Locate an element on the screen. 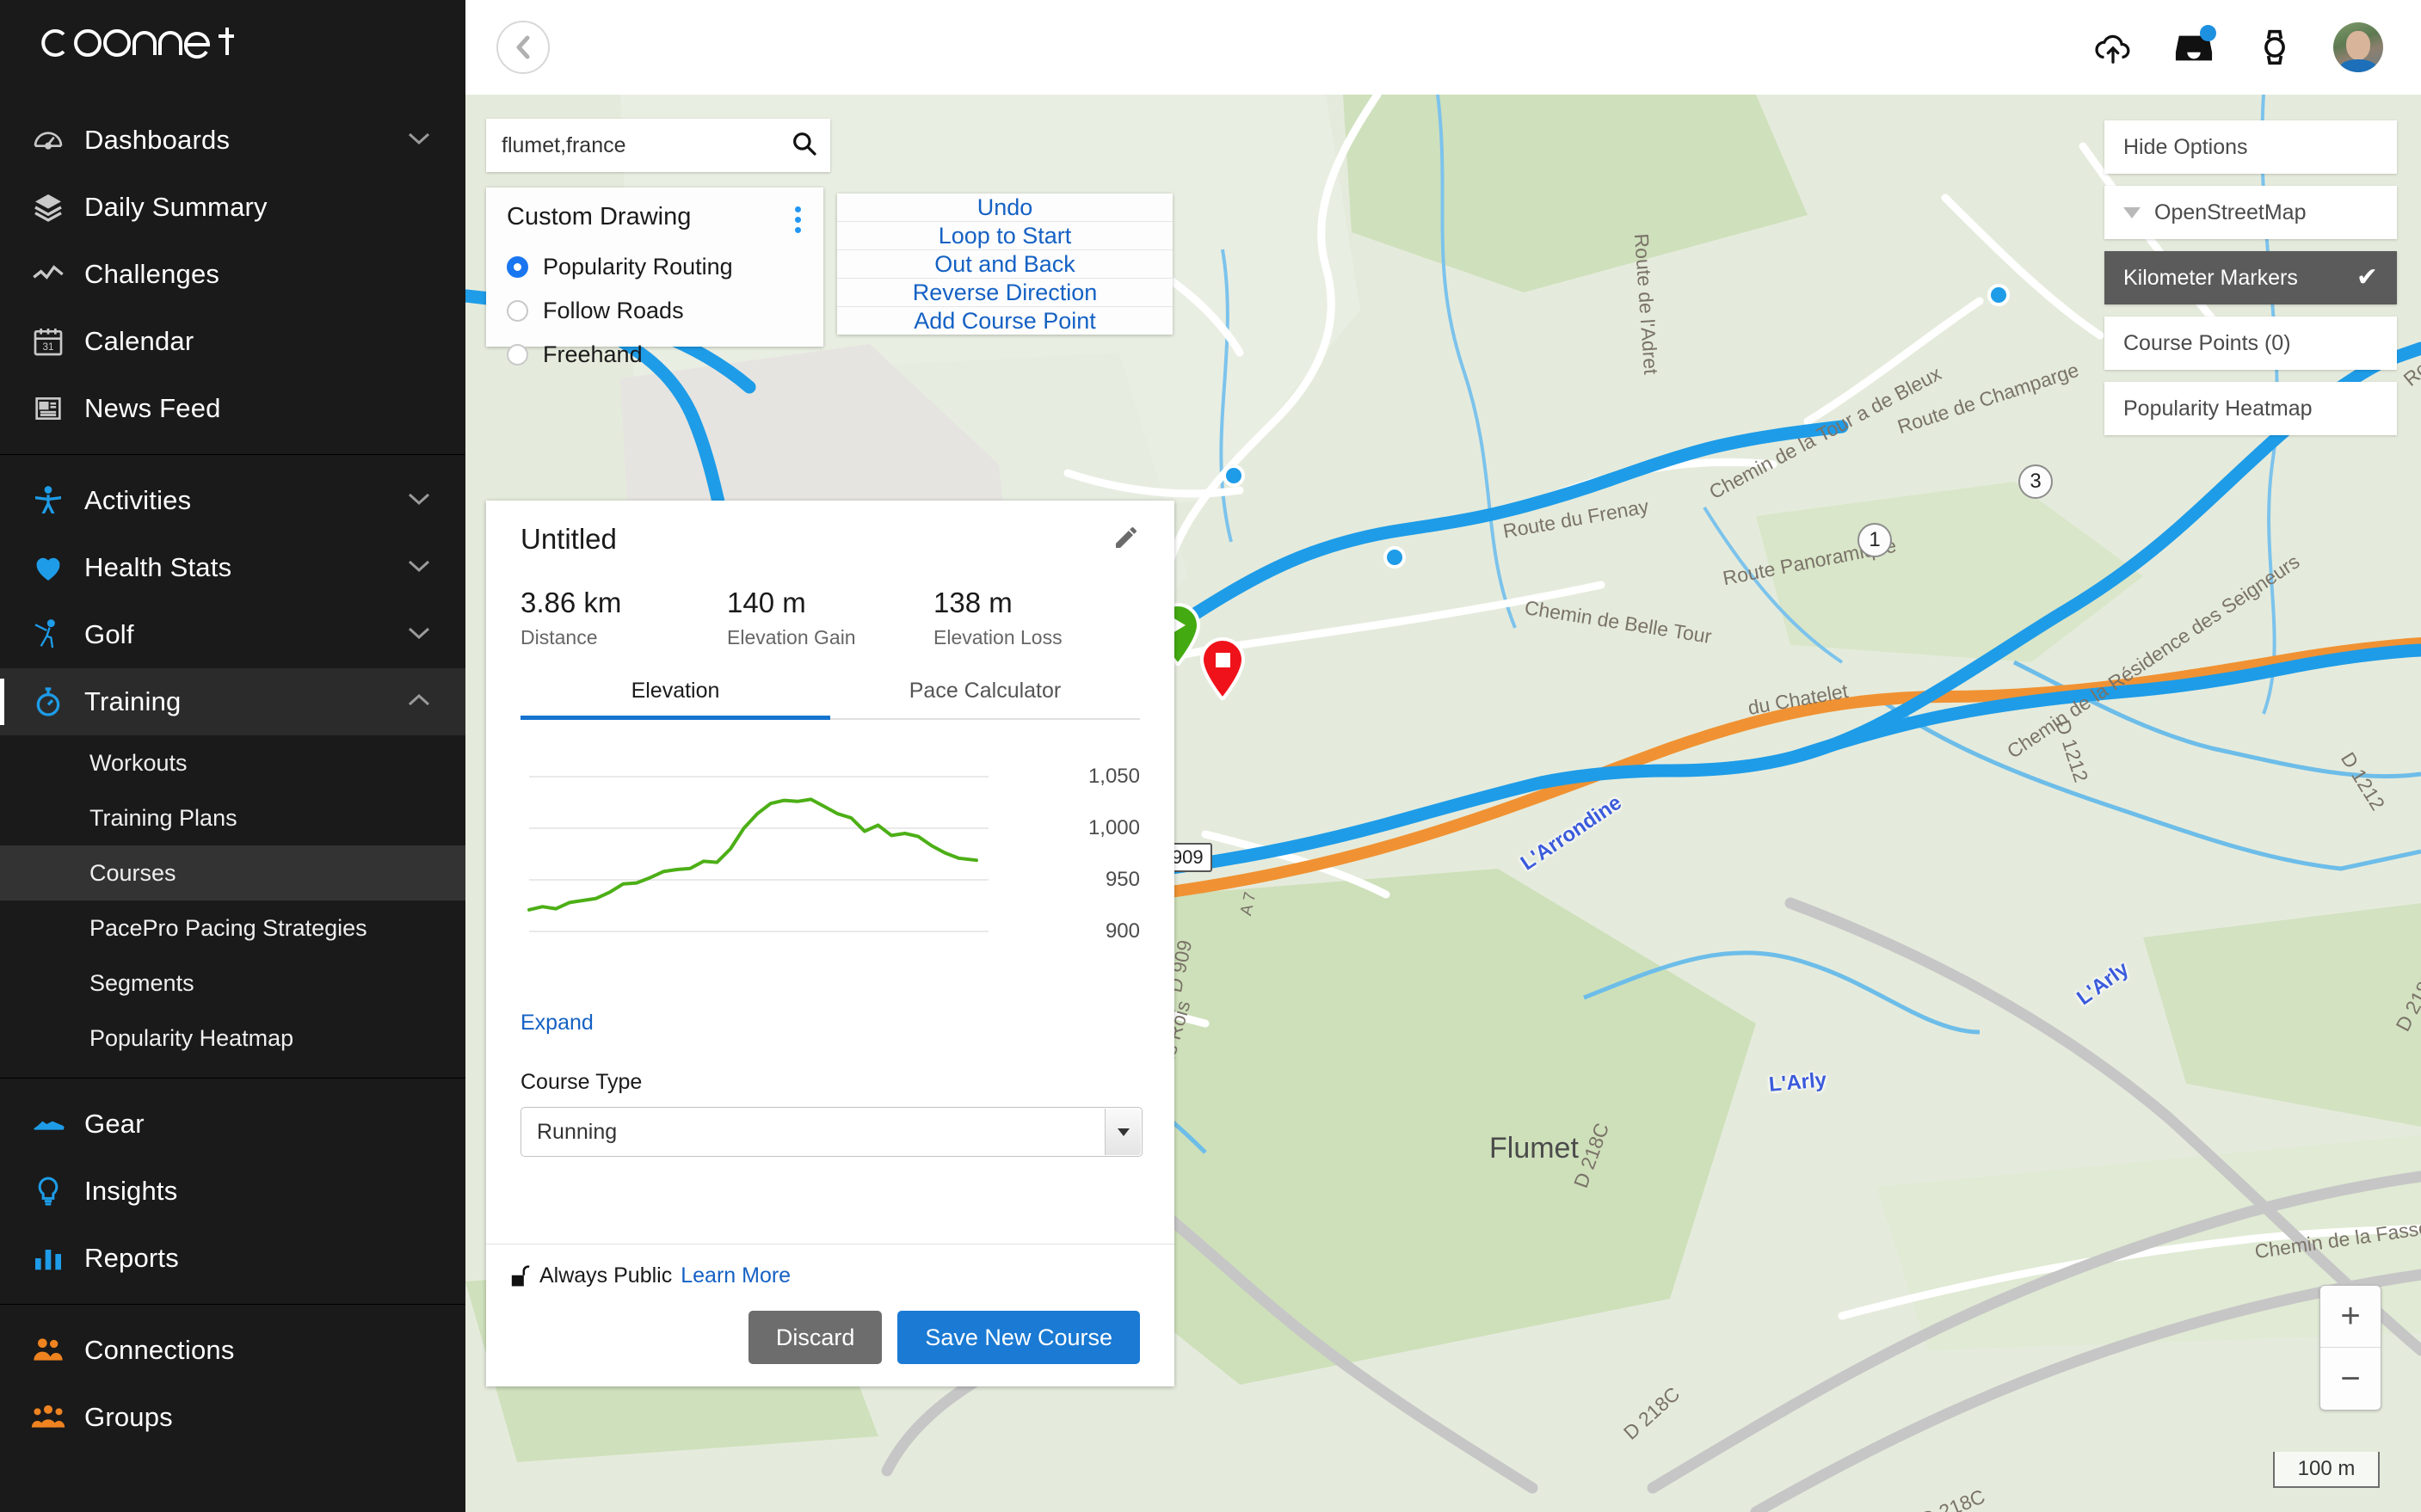 This screenshot has height=1512, width=2421. tab-elevation: Elevation is located at coordinates (675, 691).